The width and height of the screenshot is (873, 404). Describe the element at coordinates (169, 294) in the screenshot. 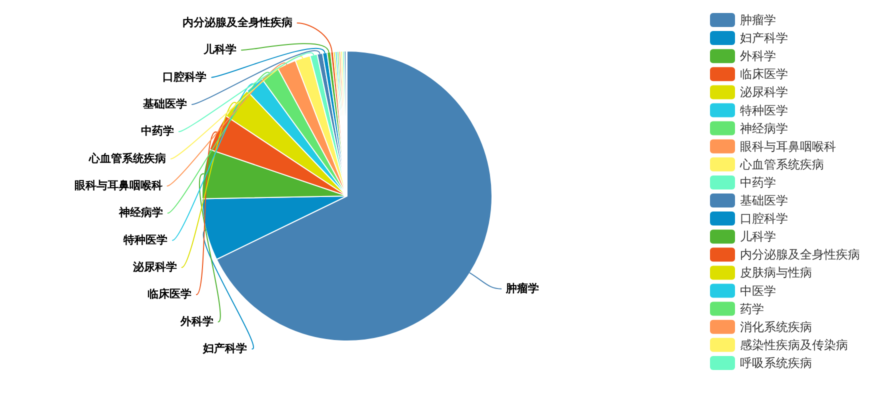

I see `slice-label: 临床医学` at that location.